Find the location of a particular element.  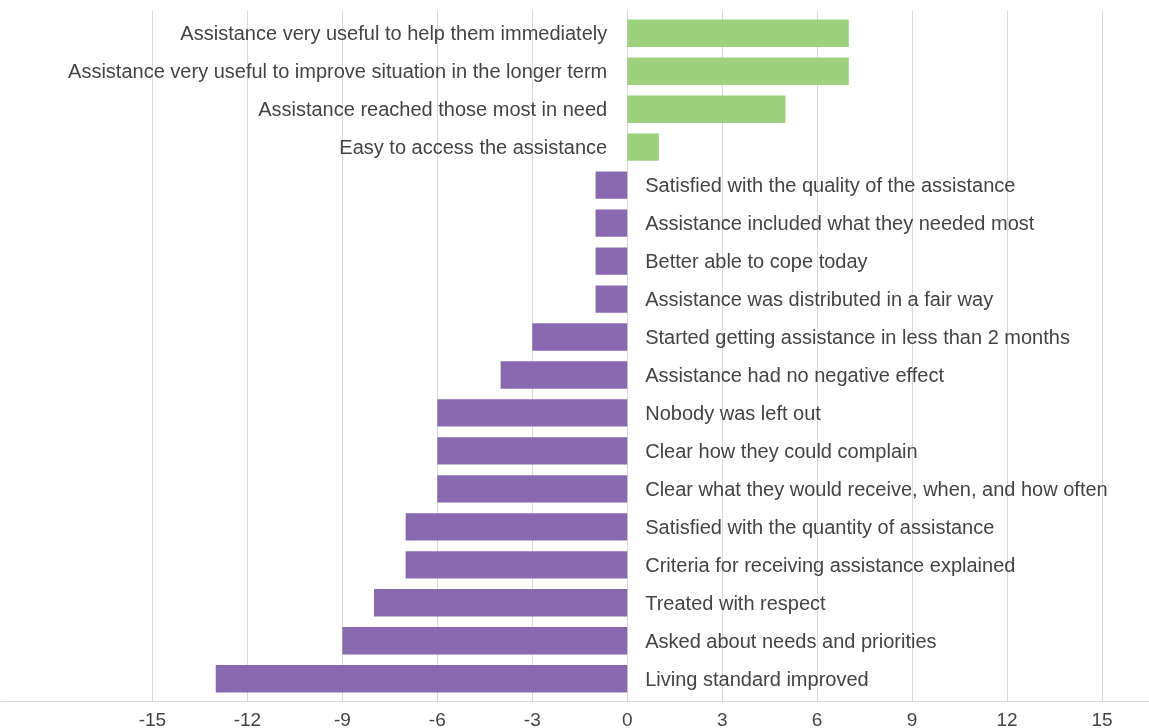

x-tick-label: -3 is located at coordinates (532, 718).